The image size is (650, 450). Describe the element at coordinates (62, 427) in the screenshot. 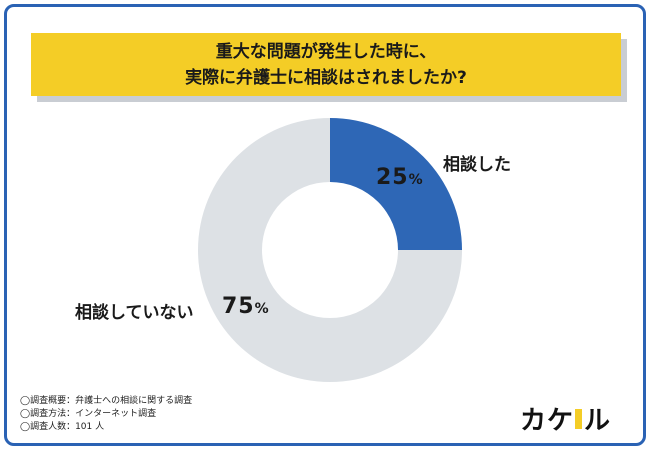

I see `note-count: ◯調査人数：101 人` at that location.